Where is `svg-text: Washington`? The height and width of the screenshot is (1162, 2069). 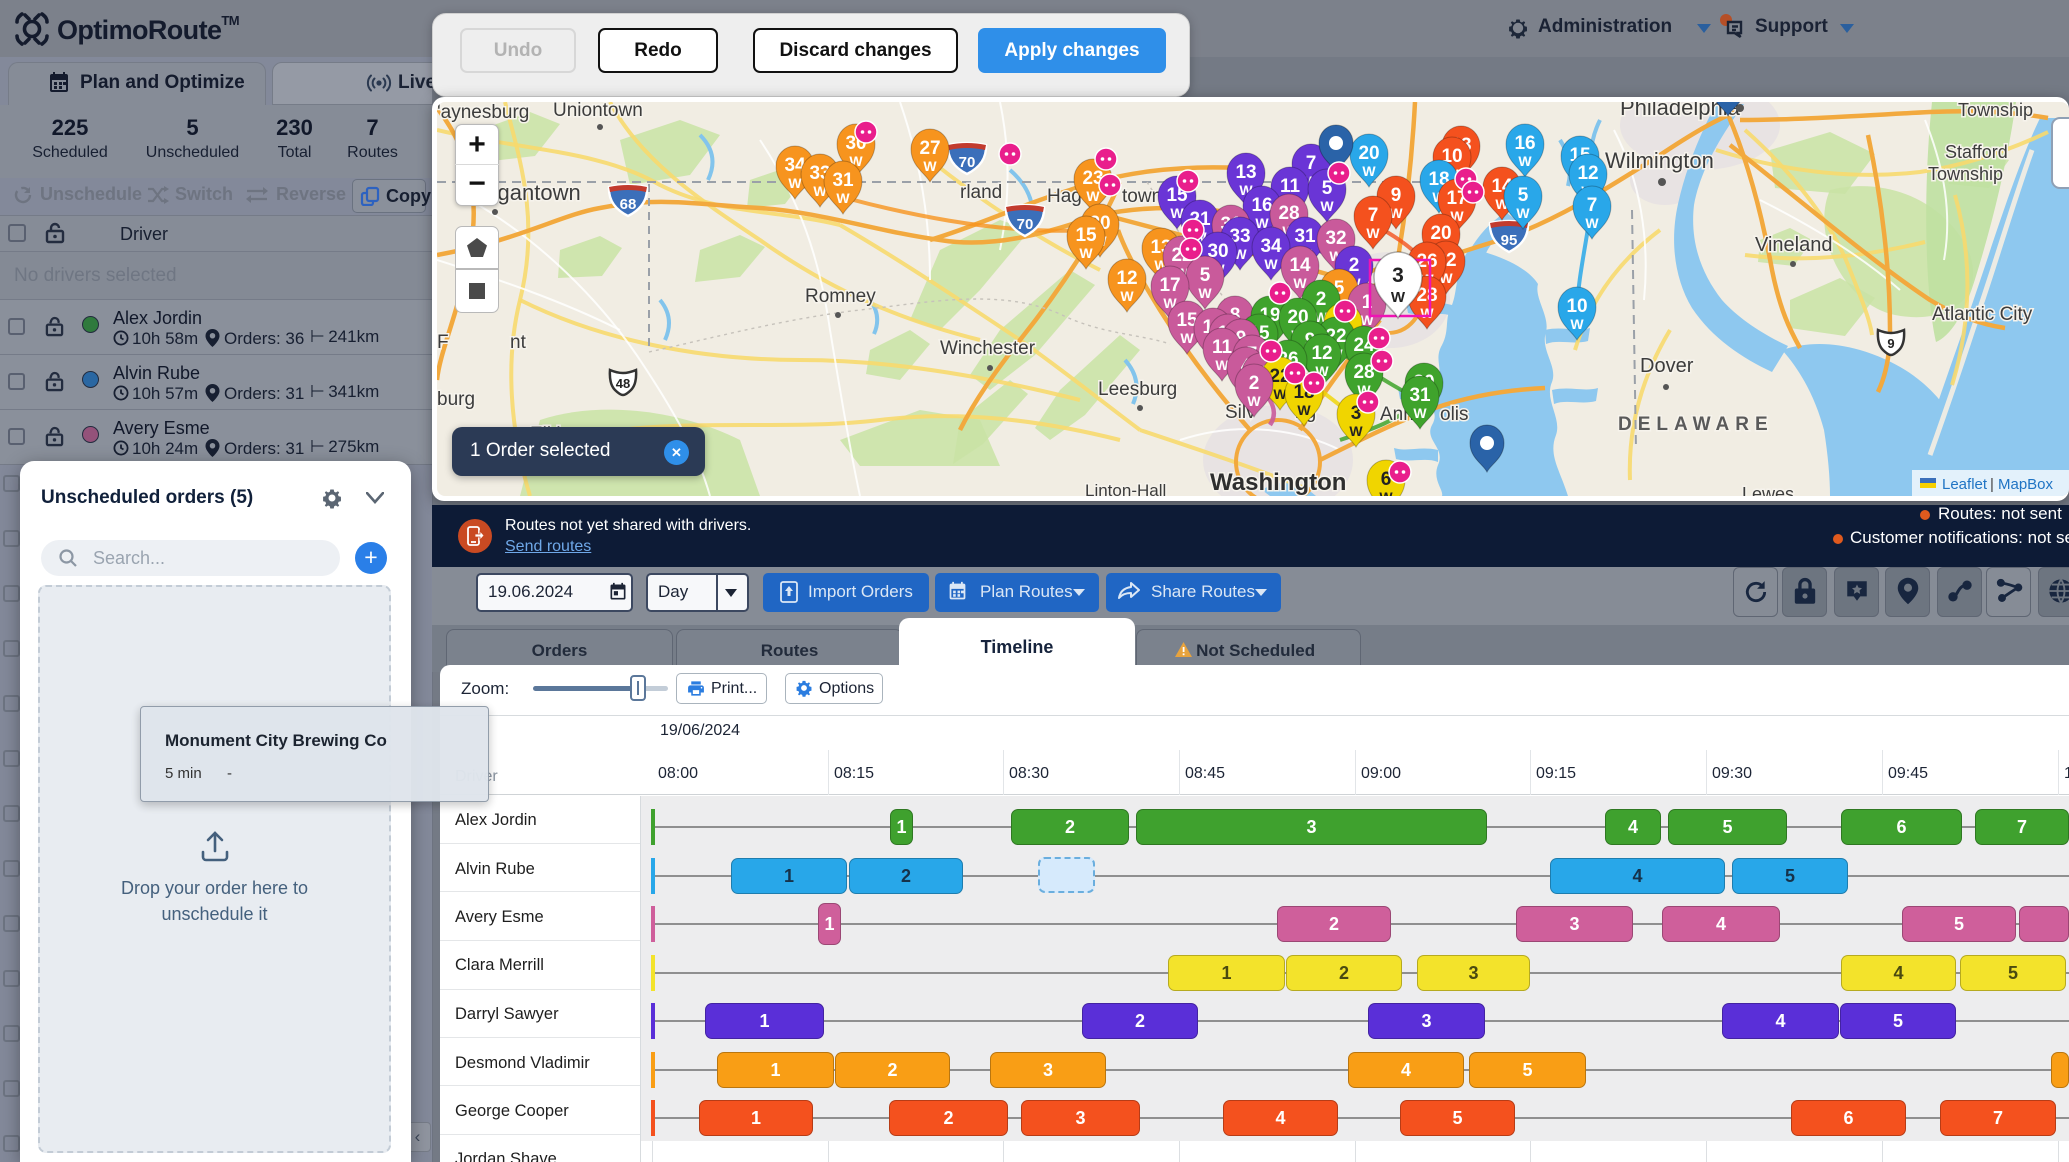 svg-text: Washington is located at coordinates (1278, 482).